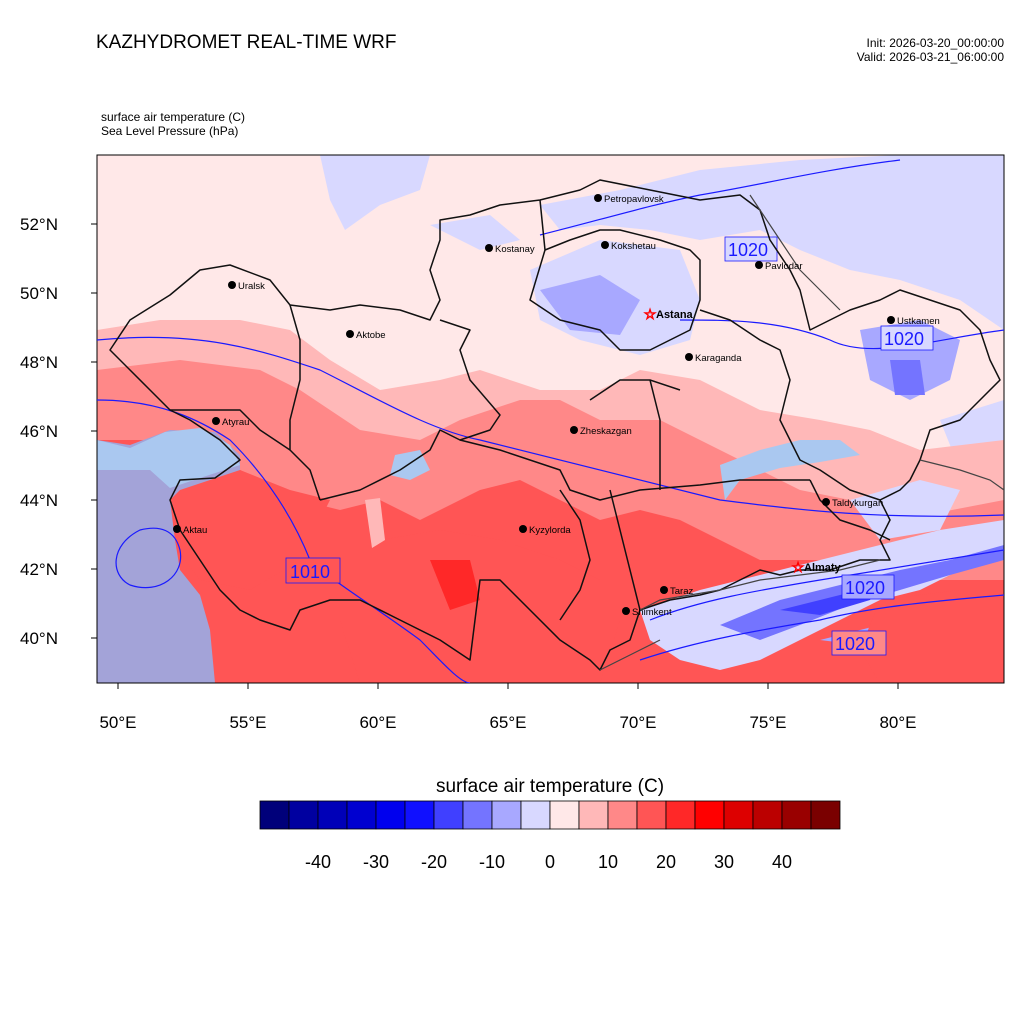 The width and height of the screenshot is (1024, 1024). What do you see at coordinates (246, 42) in the screenshot?
I see `map-title: KAZHYDROMET REAL-TIME WRF` at bounding box center [246, 42].